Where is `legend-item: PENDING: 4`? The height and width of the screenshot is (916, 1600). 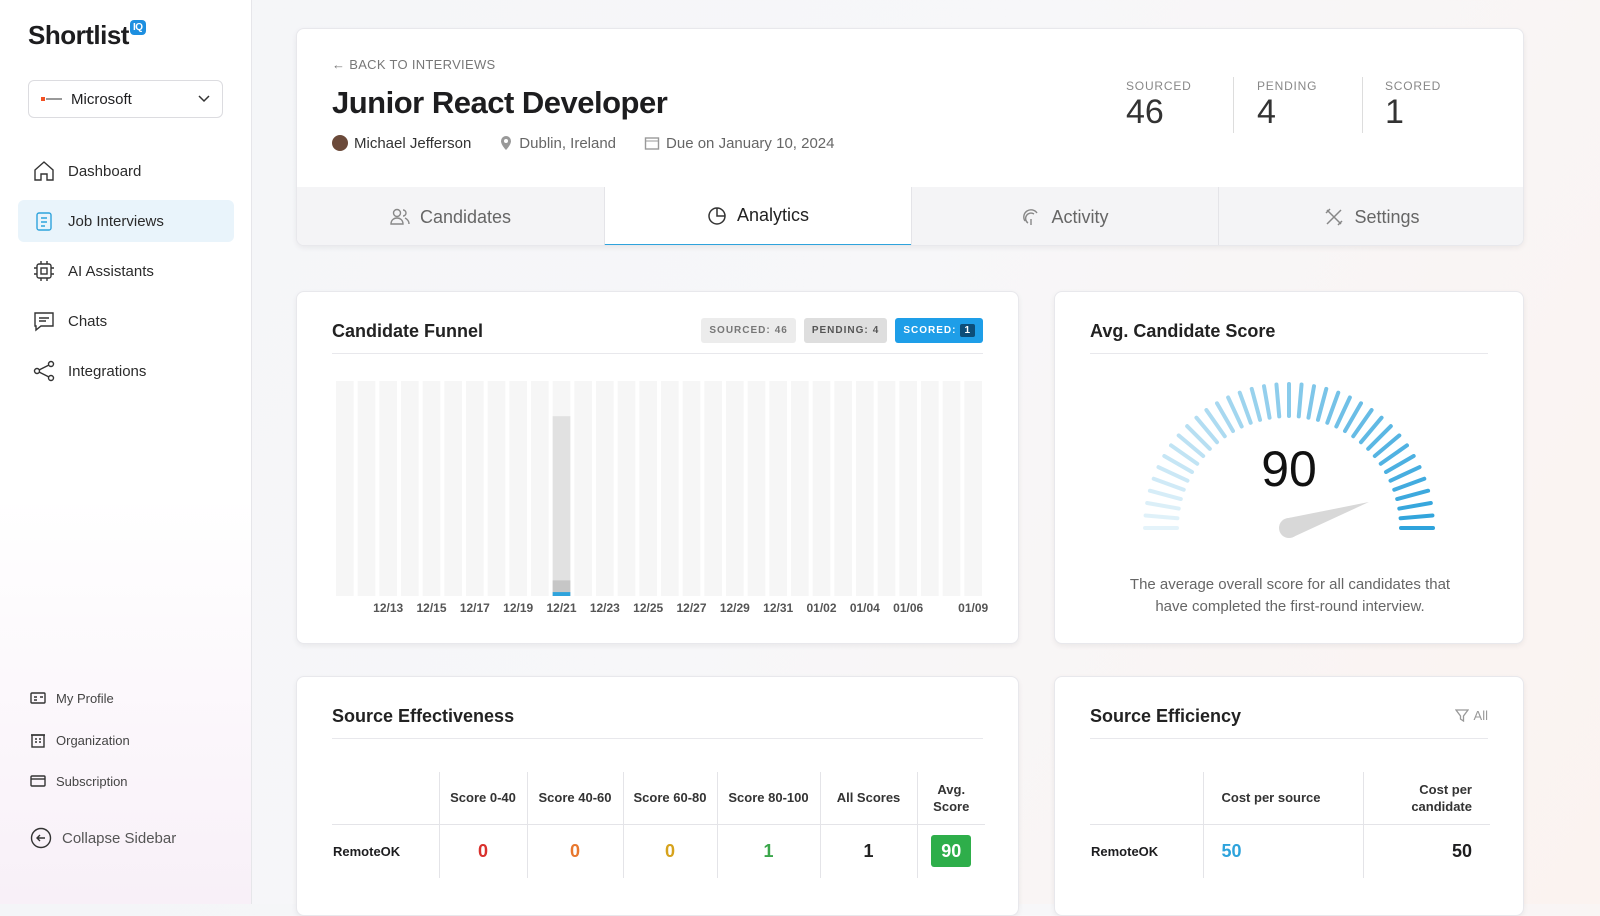
legend-item: PENDING: 4 is located at coordinates (845, 330).